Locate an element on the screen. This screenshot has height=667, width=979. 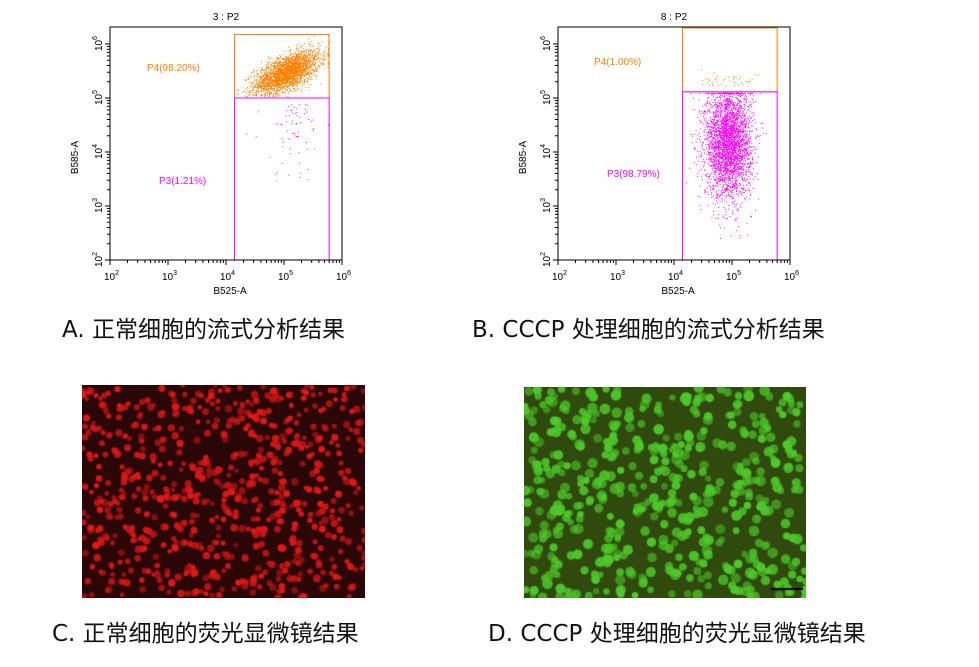
gate-p3 is located at coordinates (281, 179).